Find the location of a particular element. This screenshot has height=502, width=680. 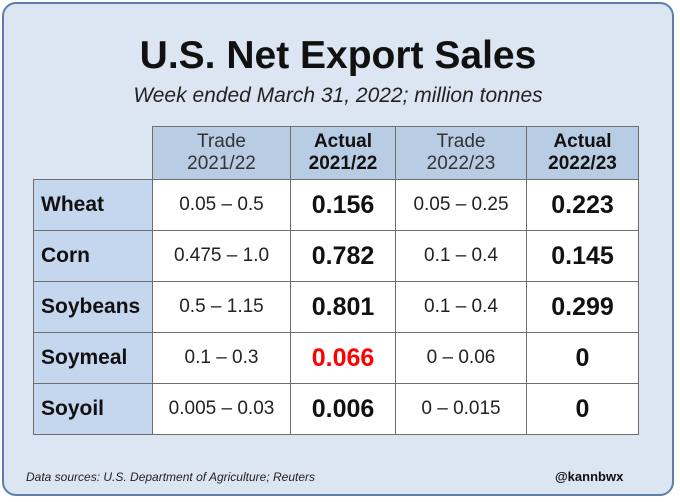

row-label: Wheat is located at coordinates (93, 205).